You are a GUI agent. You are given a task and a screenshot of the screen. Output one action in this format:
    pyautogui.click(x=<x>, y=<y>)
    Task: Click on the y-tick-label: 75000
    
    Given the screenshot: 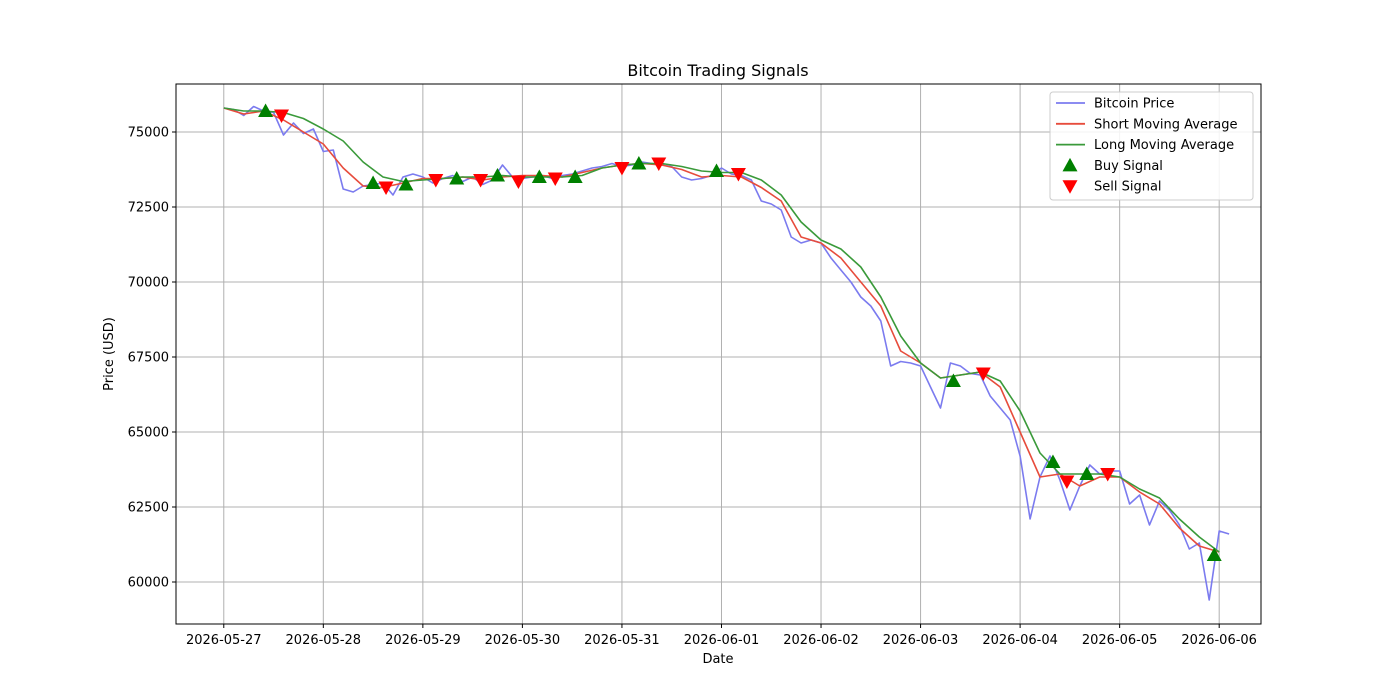 What is the action you would take?
    pyautogui.click(x=148, y=133)
    